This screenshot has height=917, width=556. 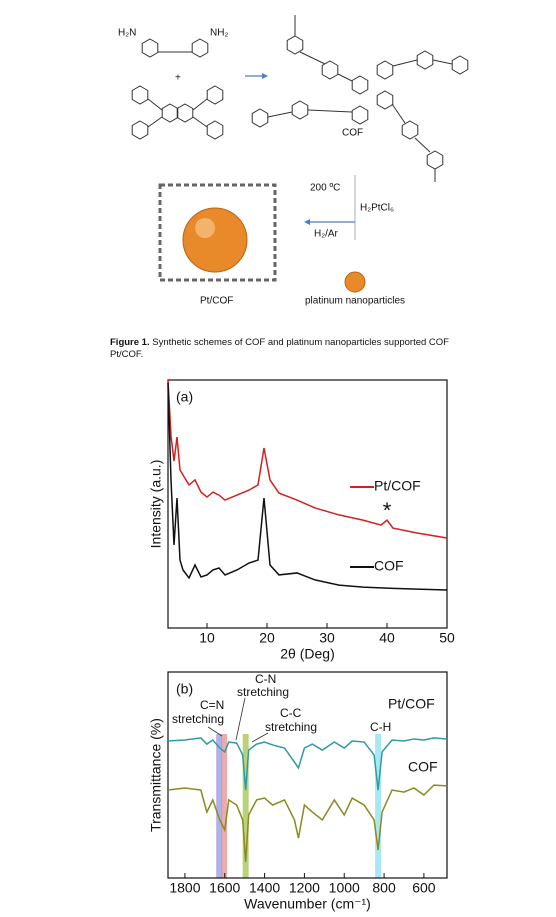 What do you see at coordinates (156, 504) in the screenshot?
I see `y-axis-label: Intensity (a.u.)` at bounding box center [156, 504].